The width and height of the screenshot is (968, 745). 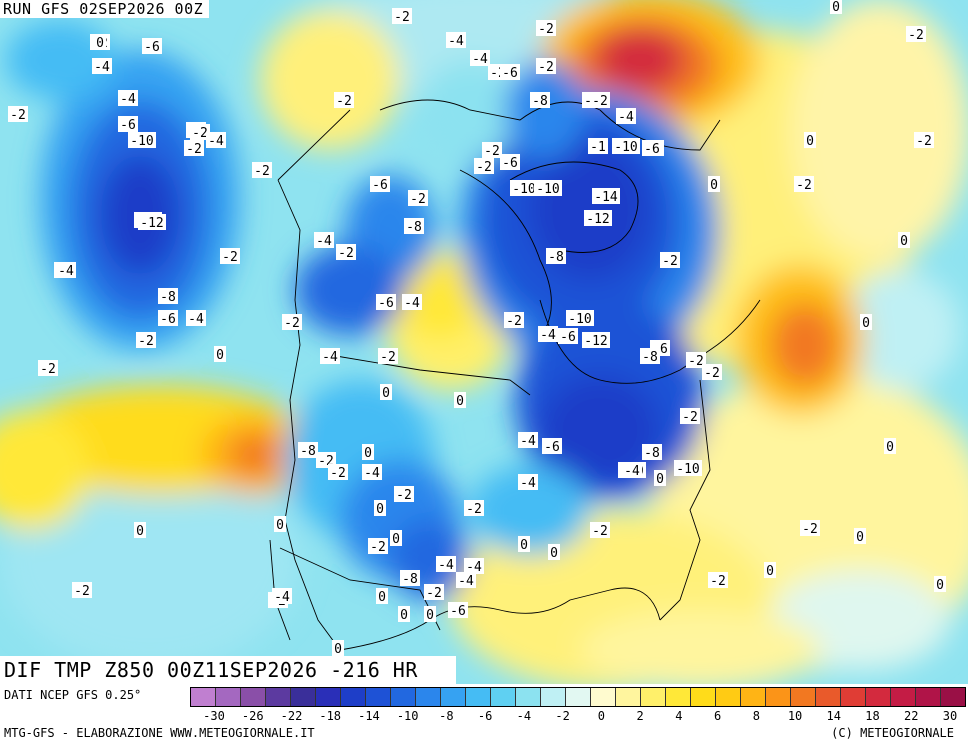 I want to click on svg-text: -14, so click(x=606, y=197).